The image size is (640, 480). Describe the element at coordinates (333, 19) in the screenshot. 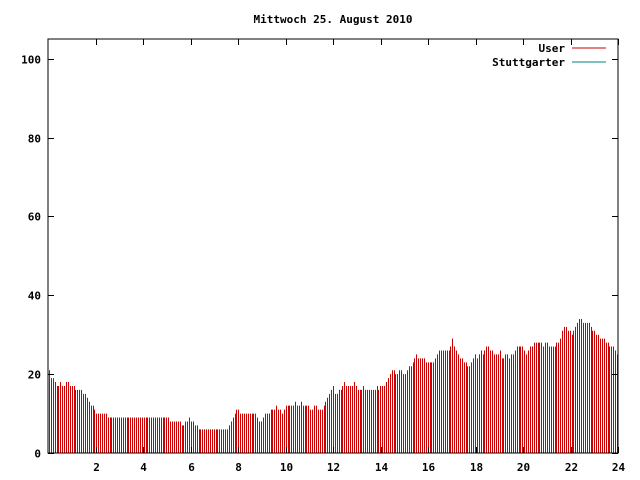

I see `chart-title: Mittwoch 25. August 2010` at that location.